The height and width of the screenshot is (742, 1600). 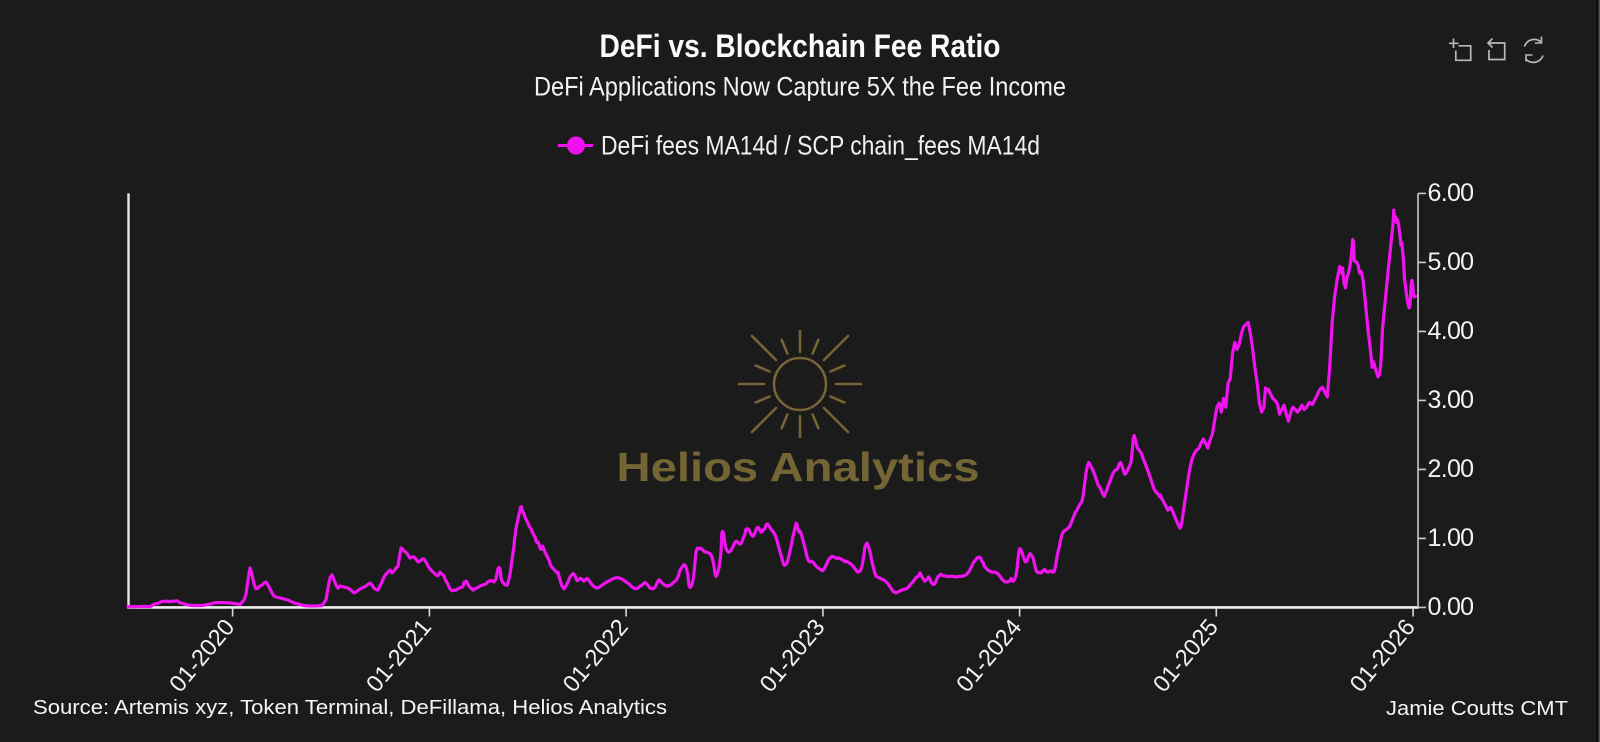 What do you see at coordinates (201, 655) in the screenshot?
I see `svg-text: 01-2020` at bounding box center [201, 655].